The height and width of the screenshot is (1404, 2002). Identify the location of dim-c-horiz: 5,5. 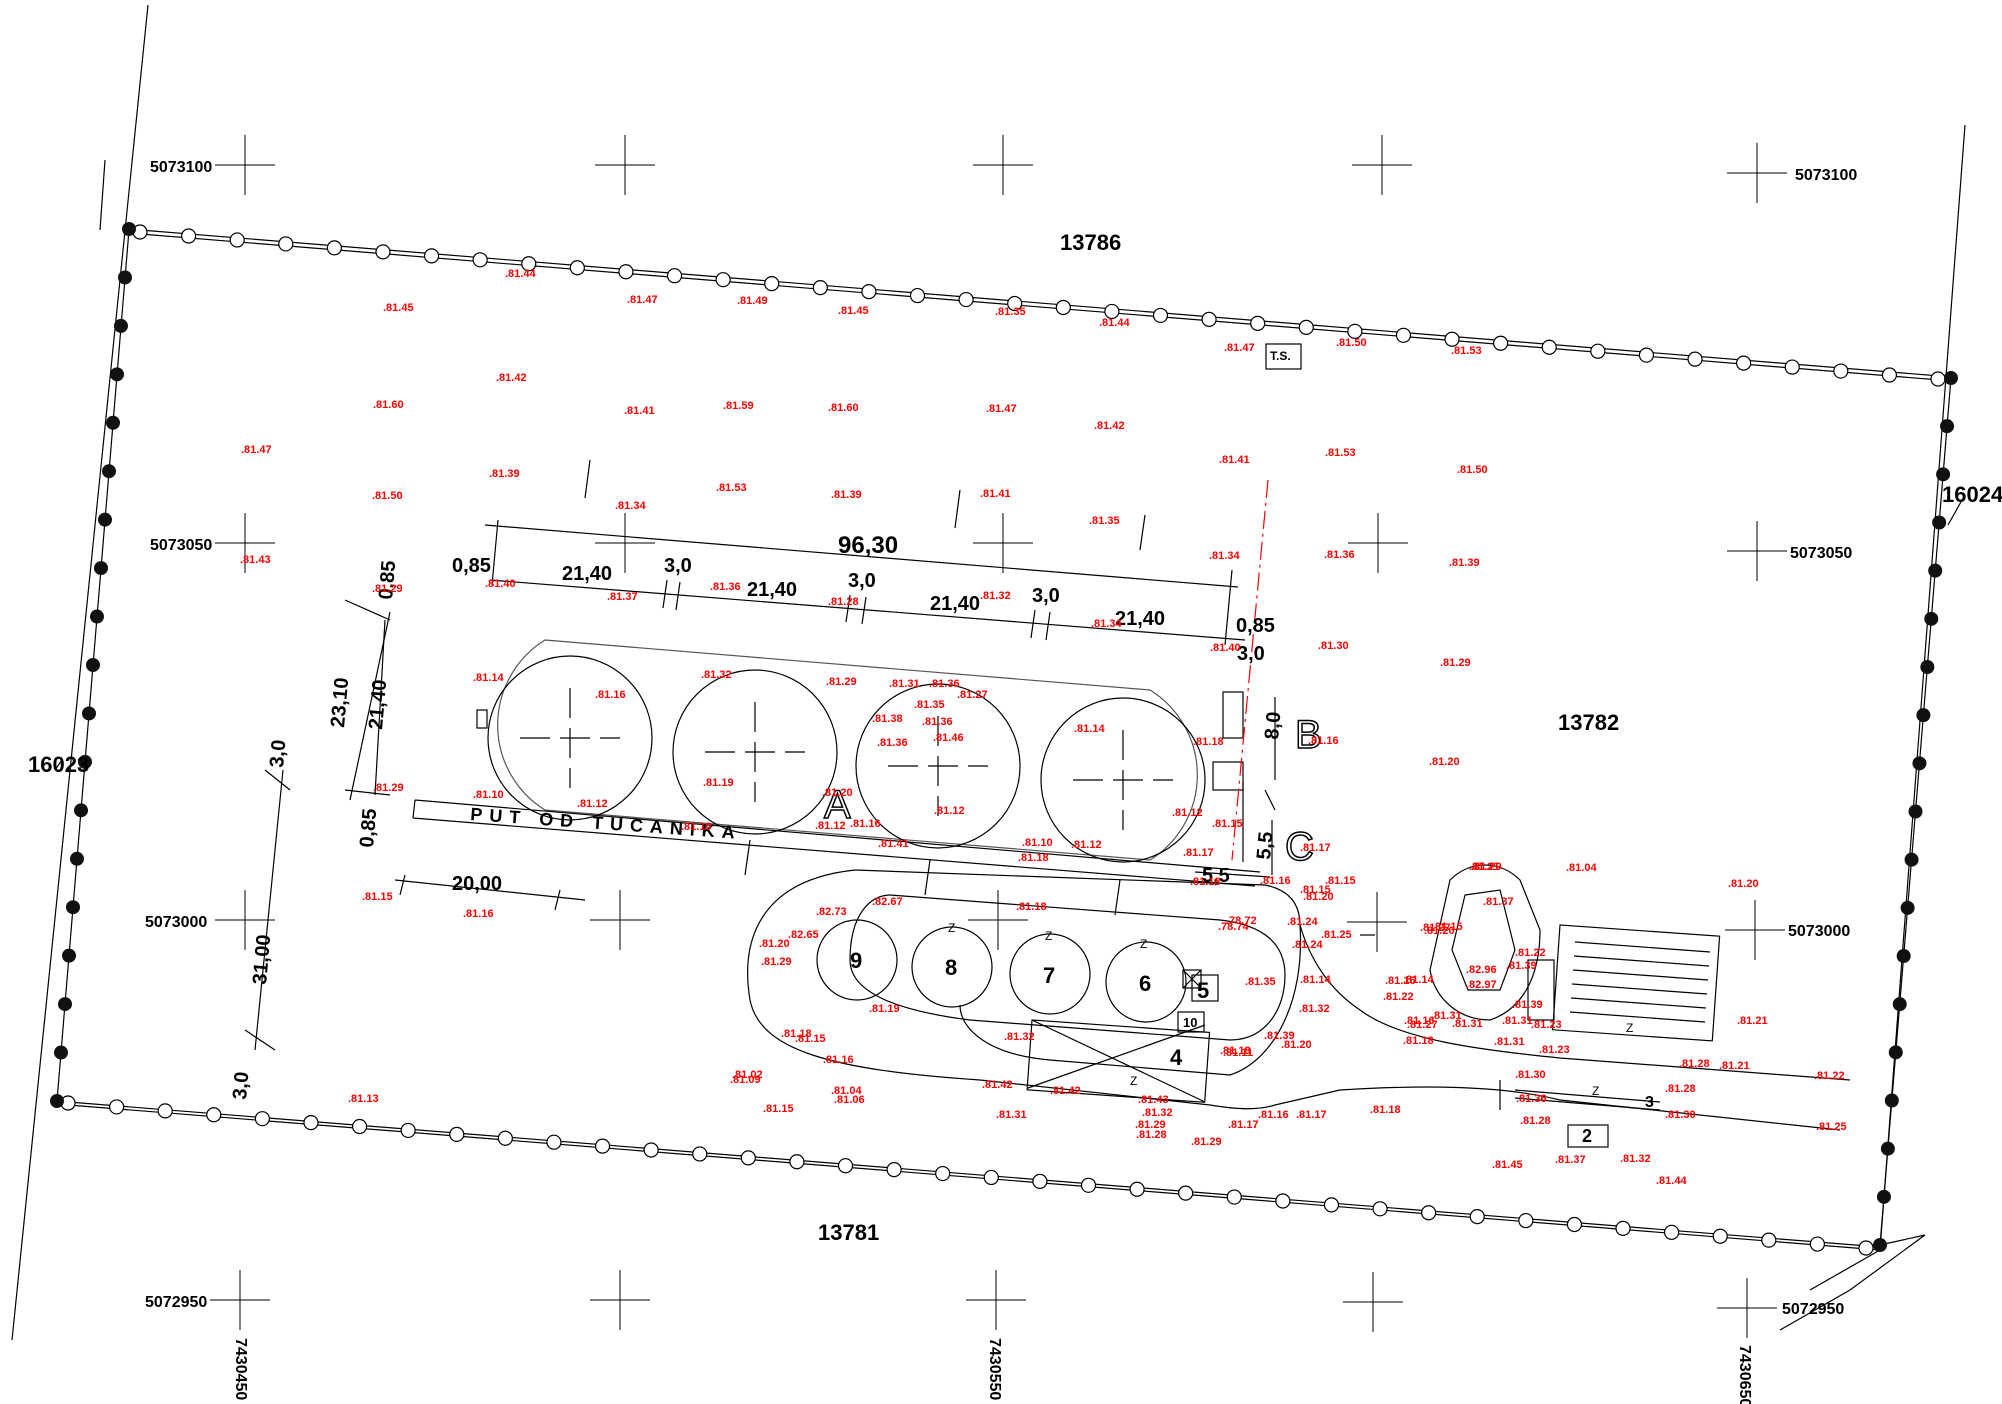
(1216, 876).